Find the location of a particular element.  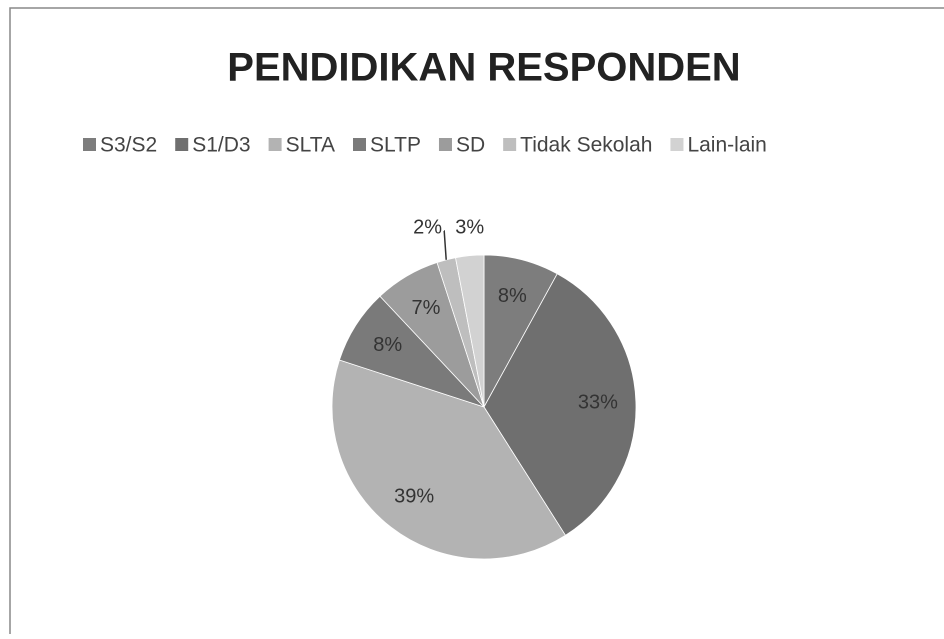

slice-label: 7% is located at coordinates (426, 308).